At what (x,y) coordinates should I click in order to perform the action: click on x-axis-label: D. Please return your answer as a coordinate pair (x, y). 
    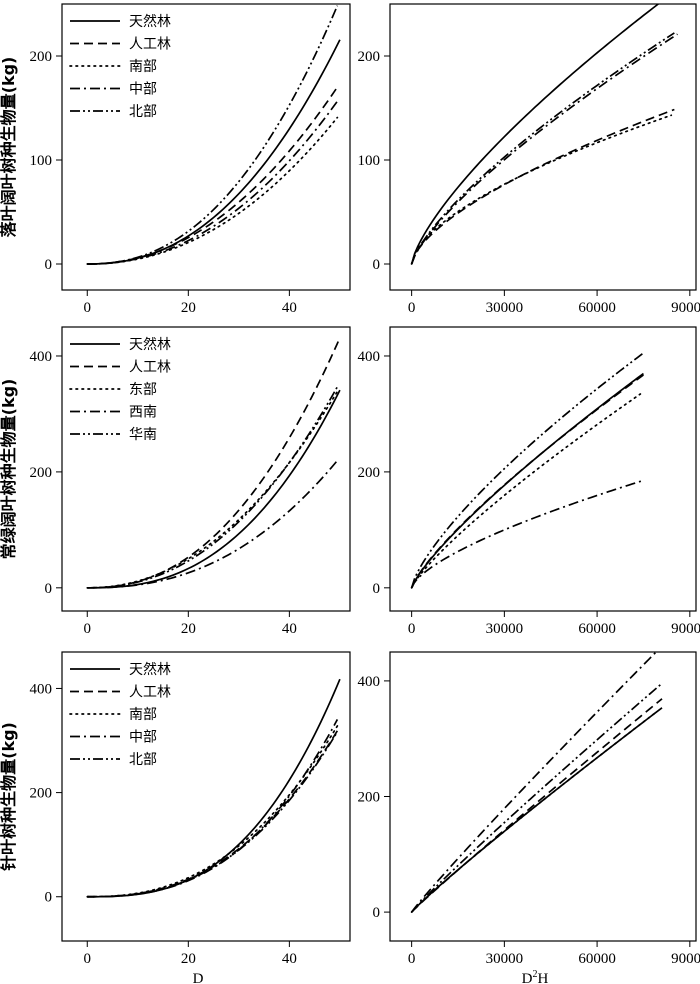
    Looking at the image, I should click on (198, 977).